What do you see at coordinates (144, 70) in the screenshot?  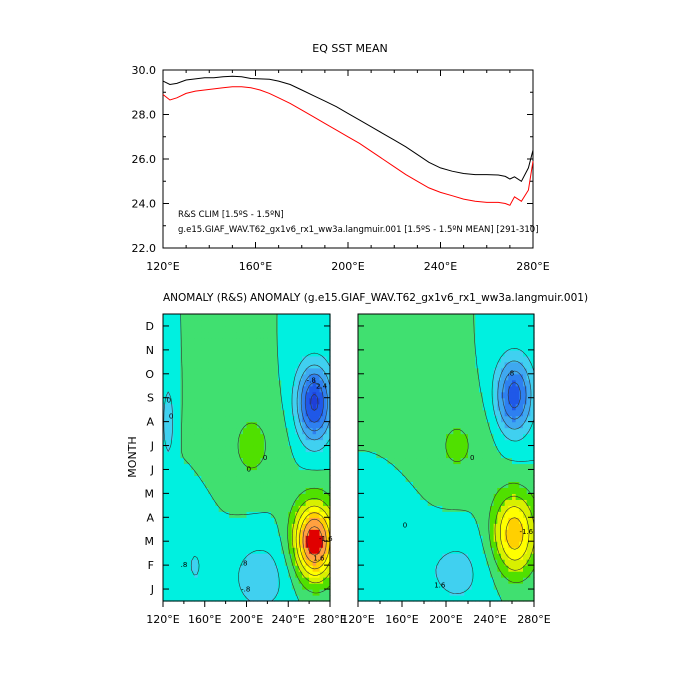 I see `y-tick-label: 30.0` at bounding box center [144, 70].